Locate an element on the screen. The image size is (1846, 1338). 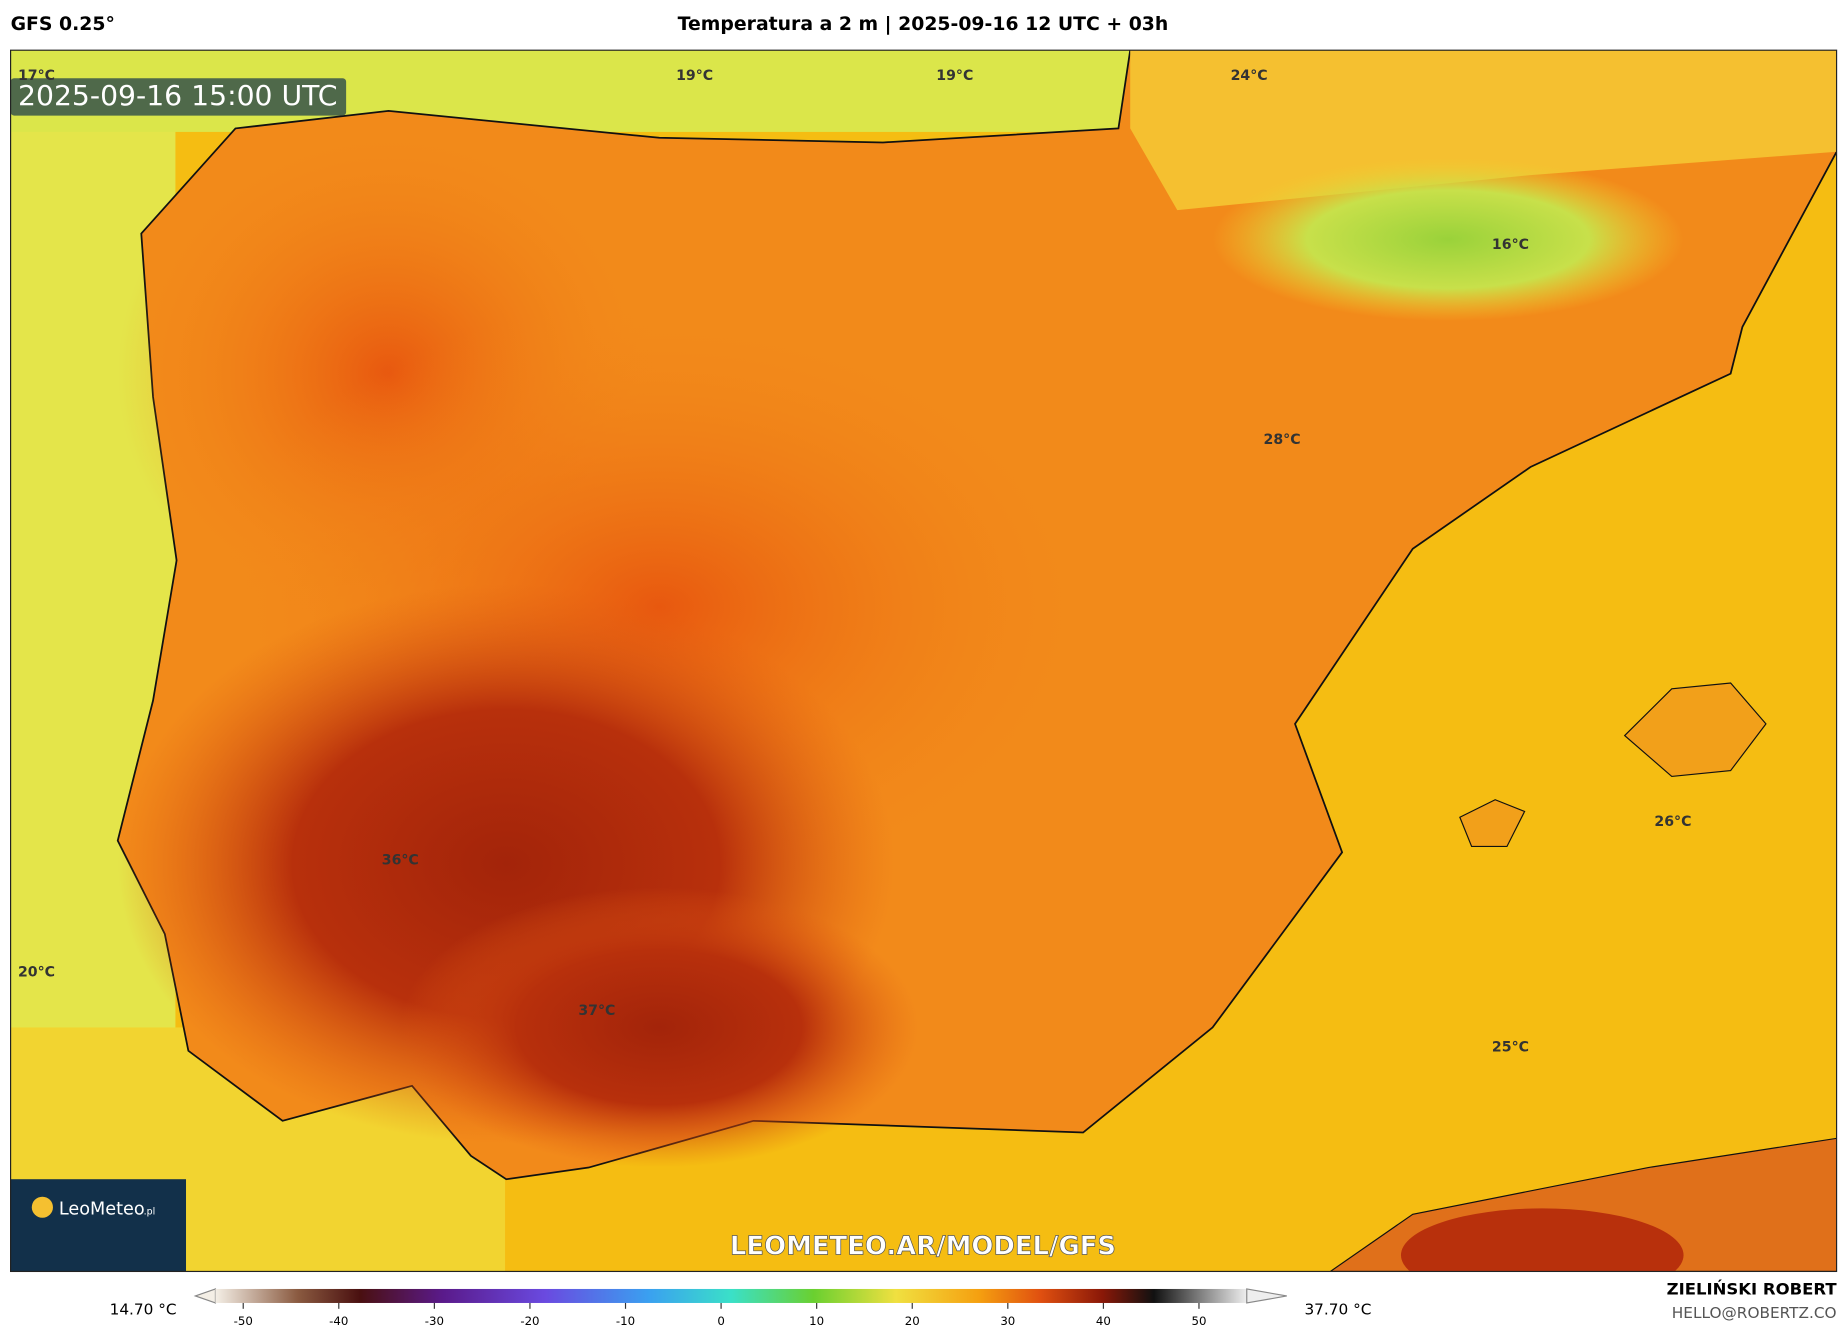
logo-sun is located at coordinates (42, 1207).